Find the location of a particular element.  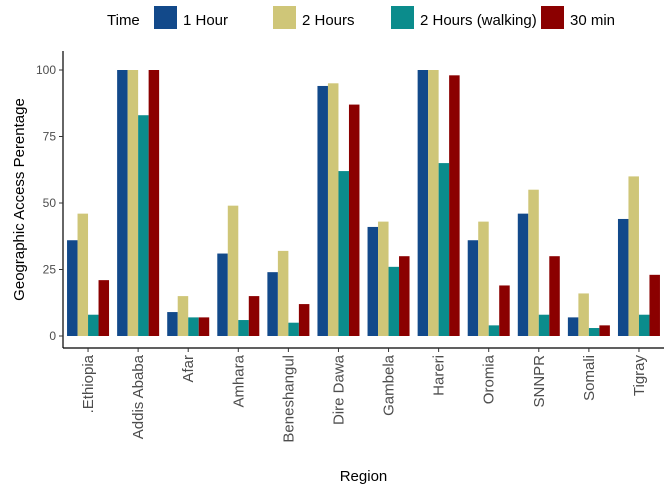

bar-2-hours-gambela is located at coordinates (383, 278).